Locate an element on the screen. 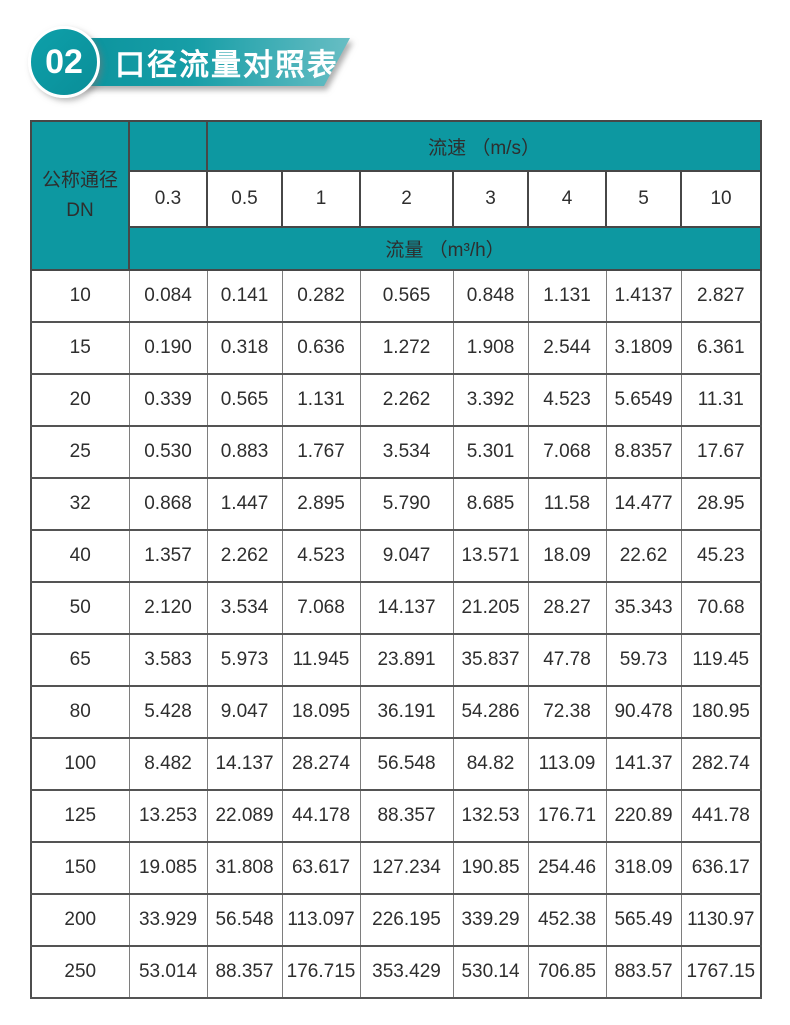 This screenshot has width=790, height=1025. flow-value-cell: 54.286 is located at coordinates (490, 712).